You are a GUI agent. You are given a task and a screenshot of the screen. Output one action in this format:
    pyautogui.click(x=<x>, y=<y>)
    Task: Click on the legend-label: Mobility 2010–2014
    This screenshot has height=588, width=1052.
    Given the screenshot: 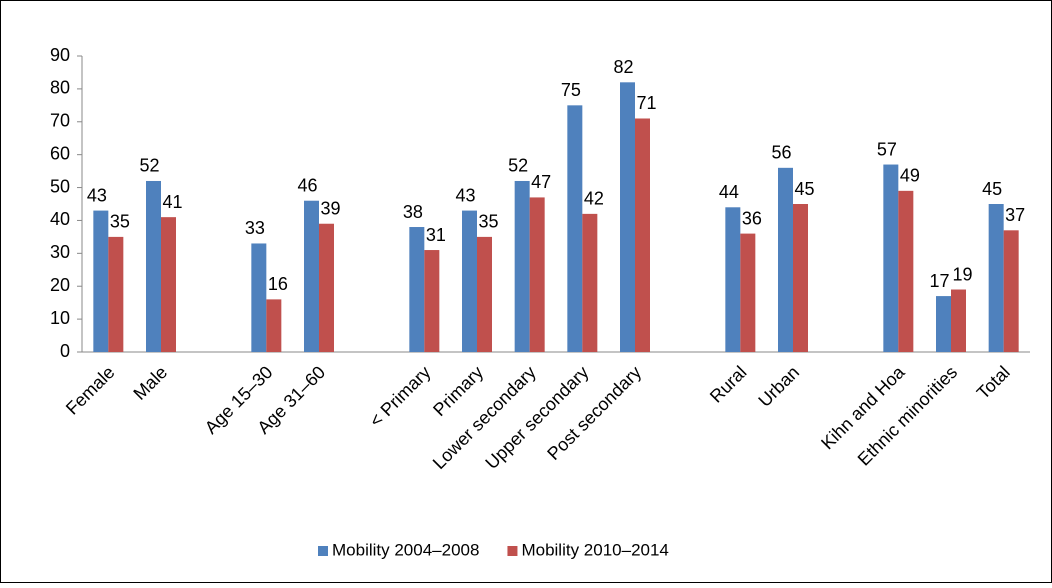 What is the action you would take?
    pyautogui.click(x=594, y=549)
    